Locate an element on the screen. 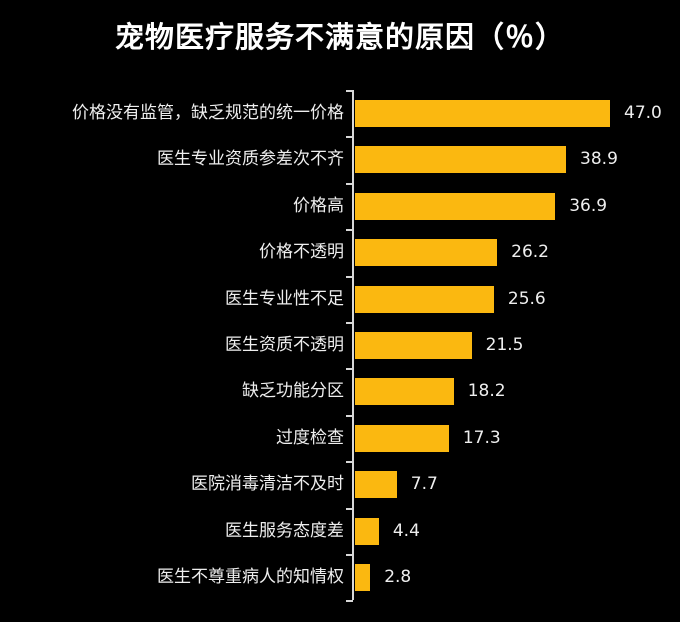 This screenshot has width=680, height=622. category-axis is located at coordinates (353, 345).